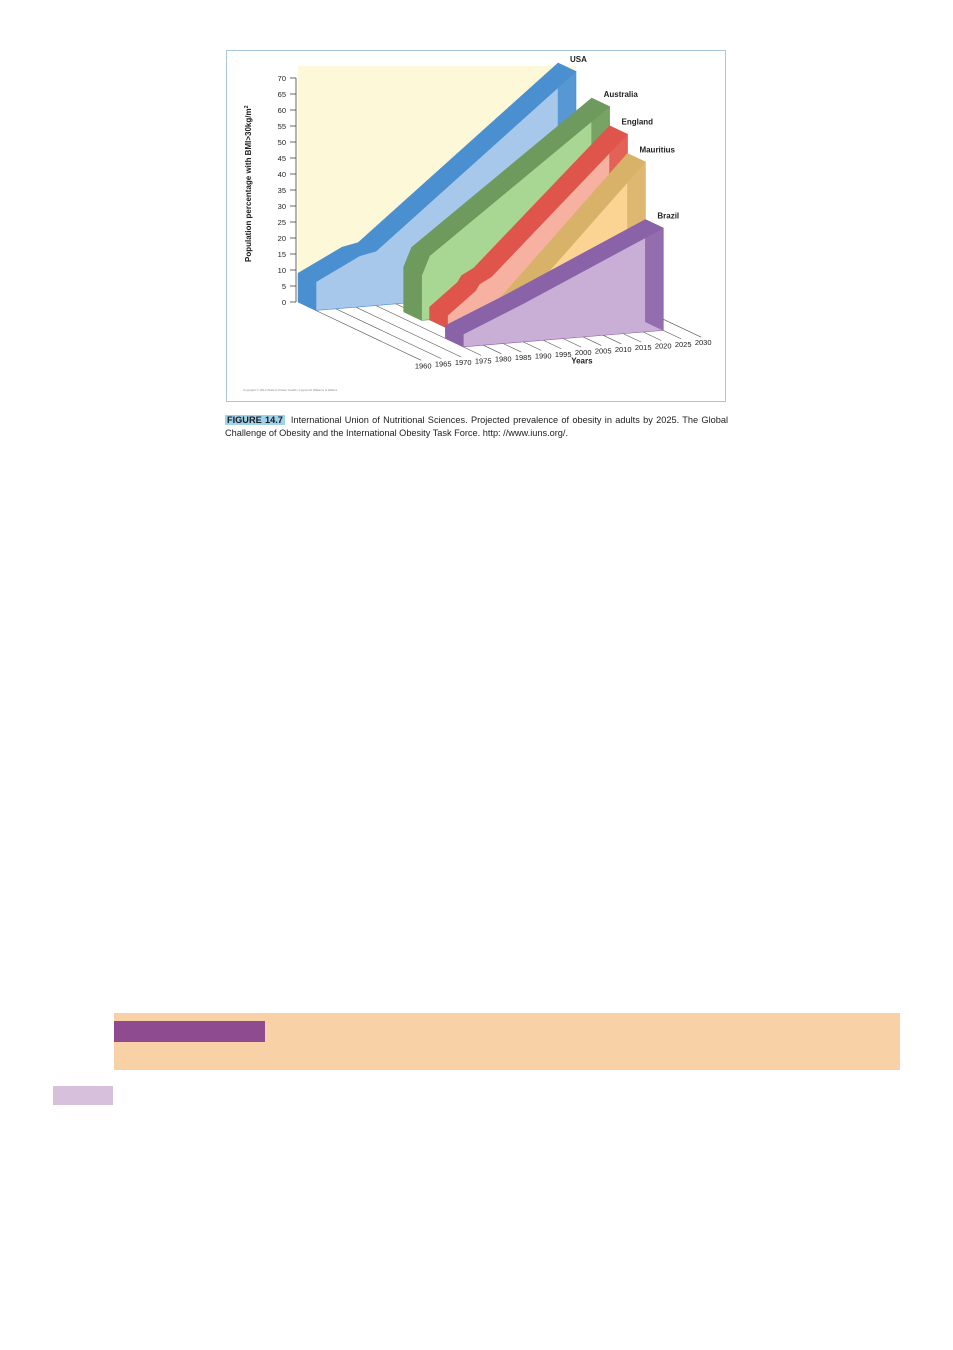 Image resolution: width=953 pixels, height=1350 pixels. Describe the element at coordinates (578, 59) in the screenshot. I see `series-label: USA` at that location.